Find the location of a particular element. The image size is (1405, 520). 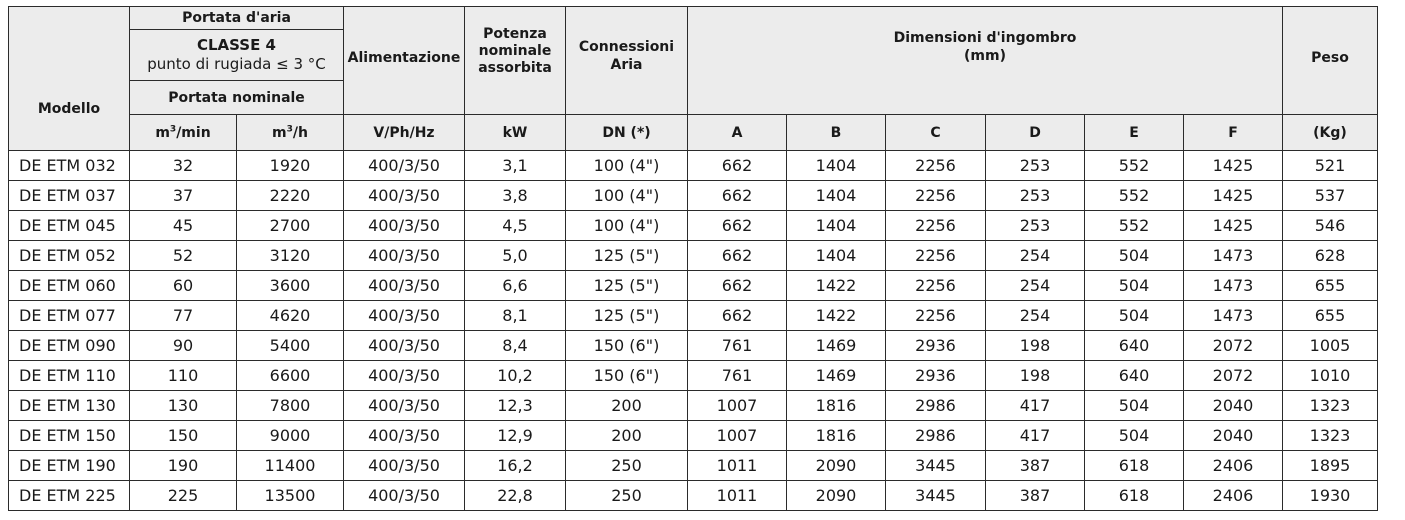

cell-potenza: 8,4 is located at coordinates (515, 345).